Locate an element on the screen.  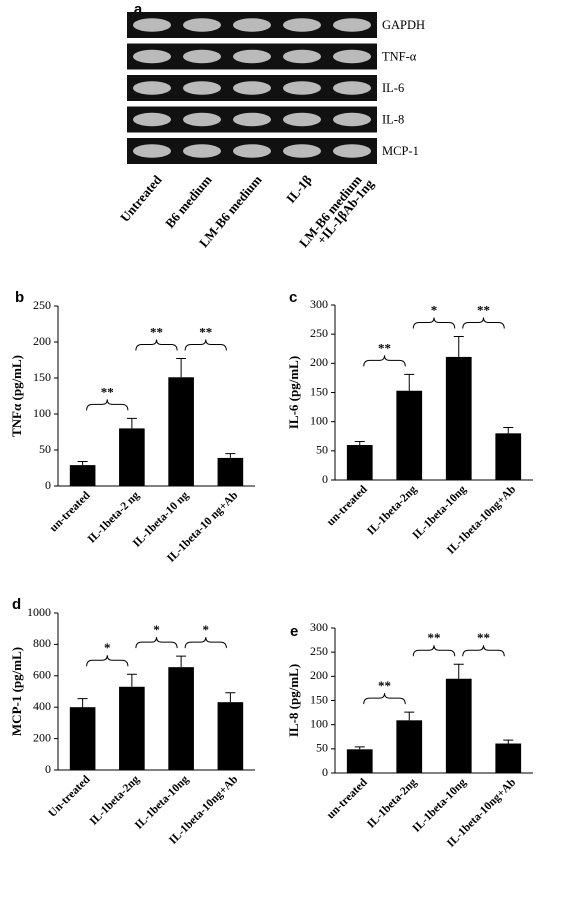
gene-label: TNF-α is located at coordinates (399, 56).